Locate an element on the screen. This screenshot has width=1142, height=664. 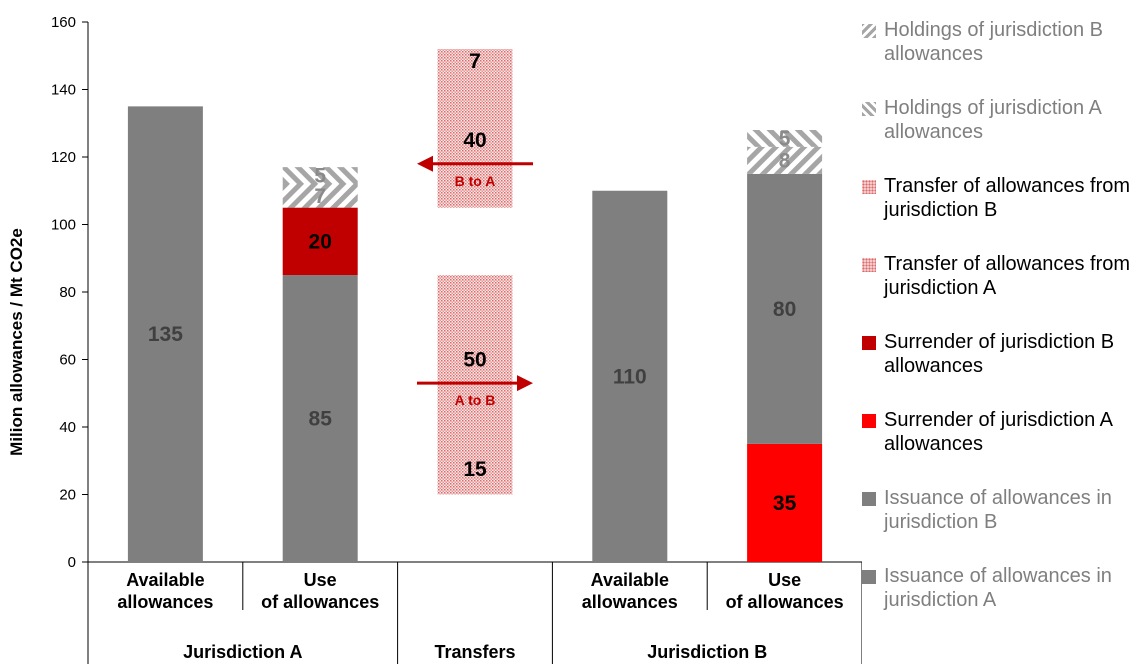
legend-item: Holdings of jurisdiction A allowances is located at coordinates (1002, 135).